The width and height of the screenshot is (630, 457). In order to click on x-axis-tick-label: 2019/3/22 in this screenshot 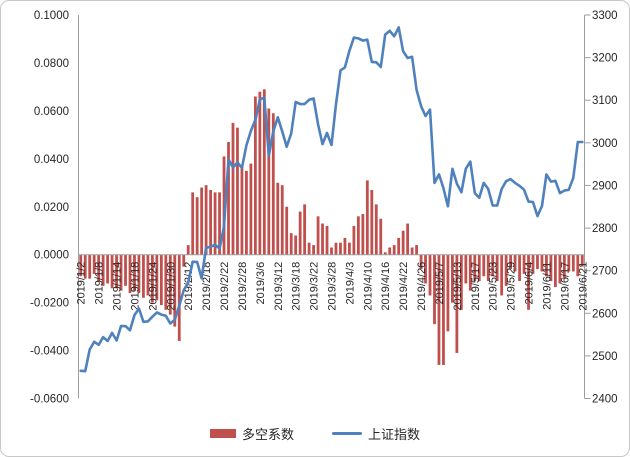, I will do `click(315, 286)`.